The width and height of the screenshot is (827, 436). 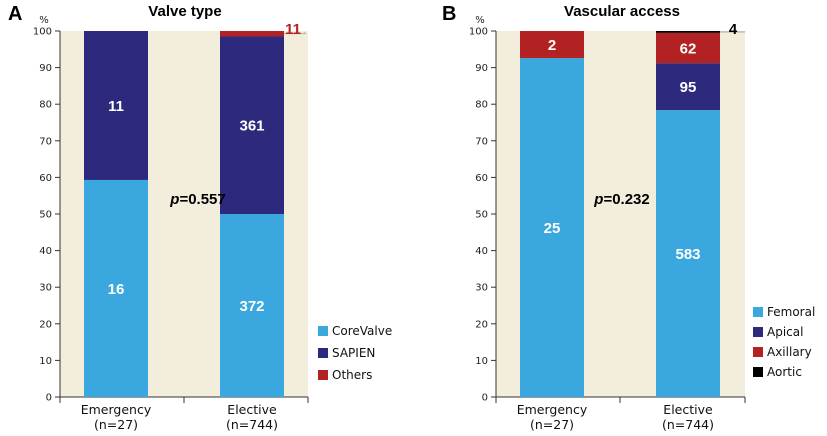 I want to click on bar-femoral-emergency, so click(x=552, y=228).